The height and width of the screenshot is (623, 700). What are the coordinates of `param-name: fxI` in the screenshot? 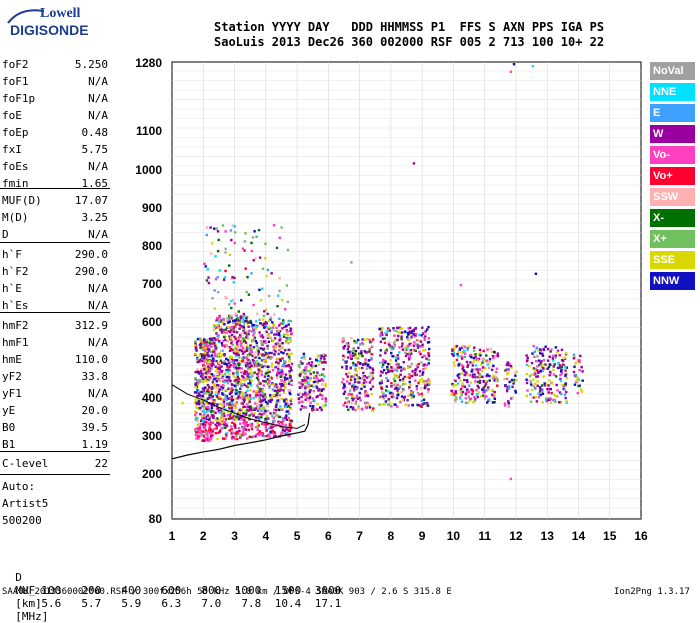 It's located at (12, 149).